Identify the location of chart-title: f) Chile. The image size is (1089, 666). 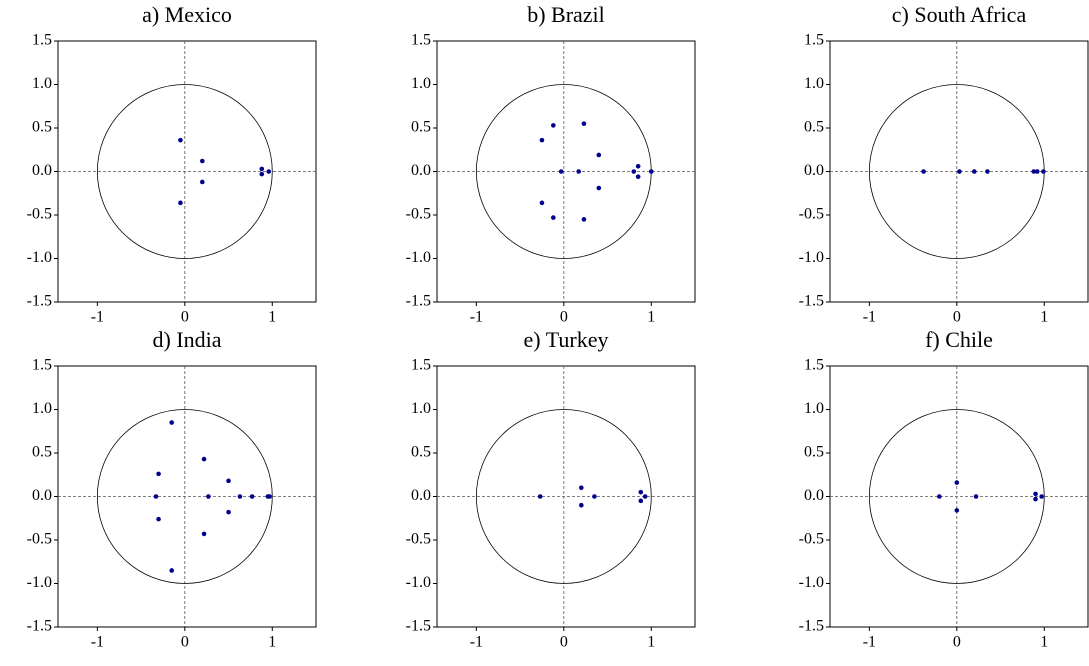
(959, 339).